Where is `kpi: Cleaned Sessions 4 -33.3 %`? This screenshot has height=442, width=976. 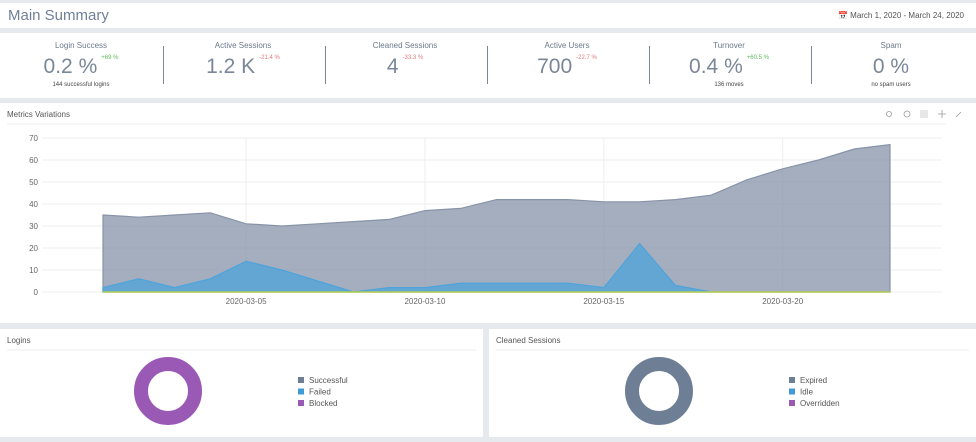 kpi: Cleaned Sessions 4 -33.3 % is located at coordinates (405, 65).